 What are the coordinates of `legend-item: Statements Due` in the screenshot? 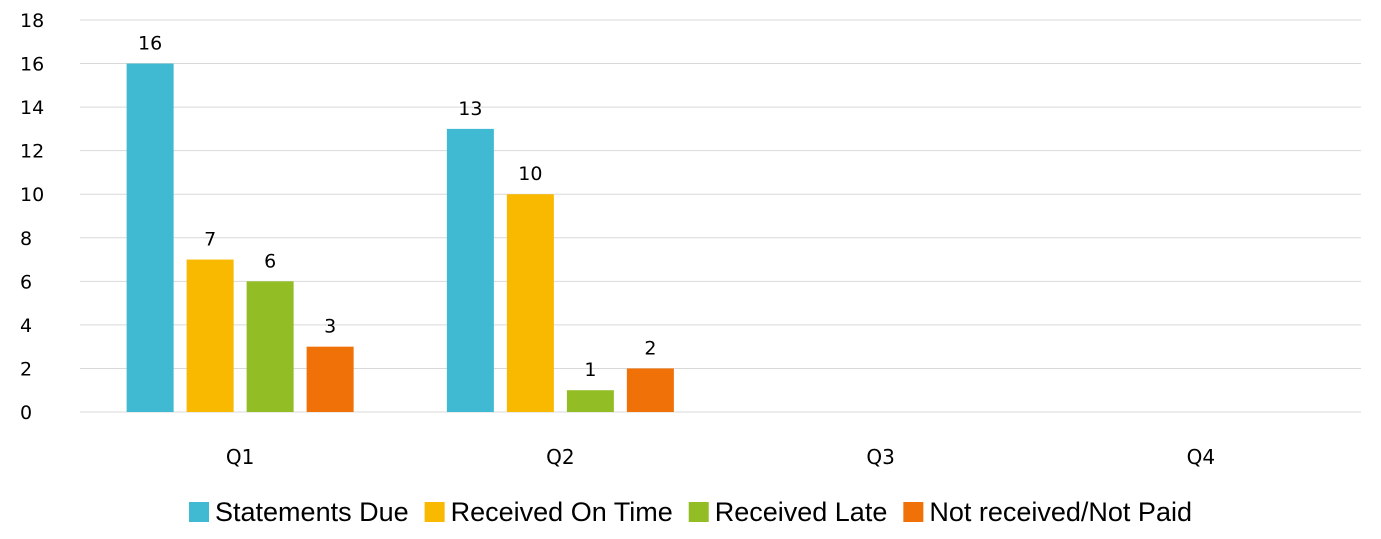 It's located at (299, 512).